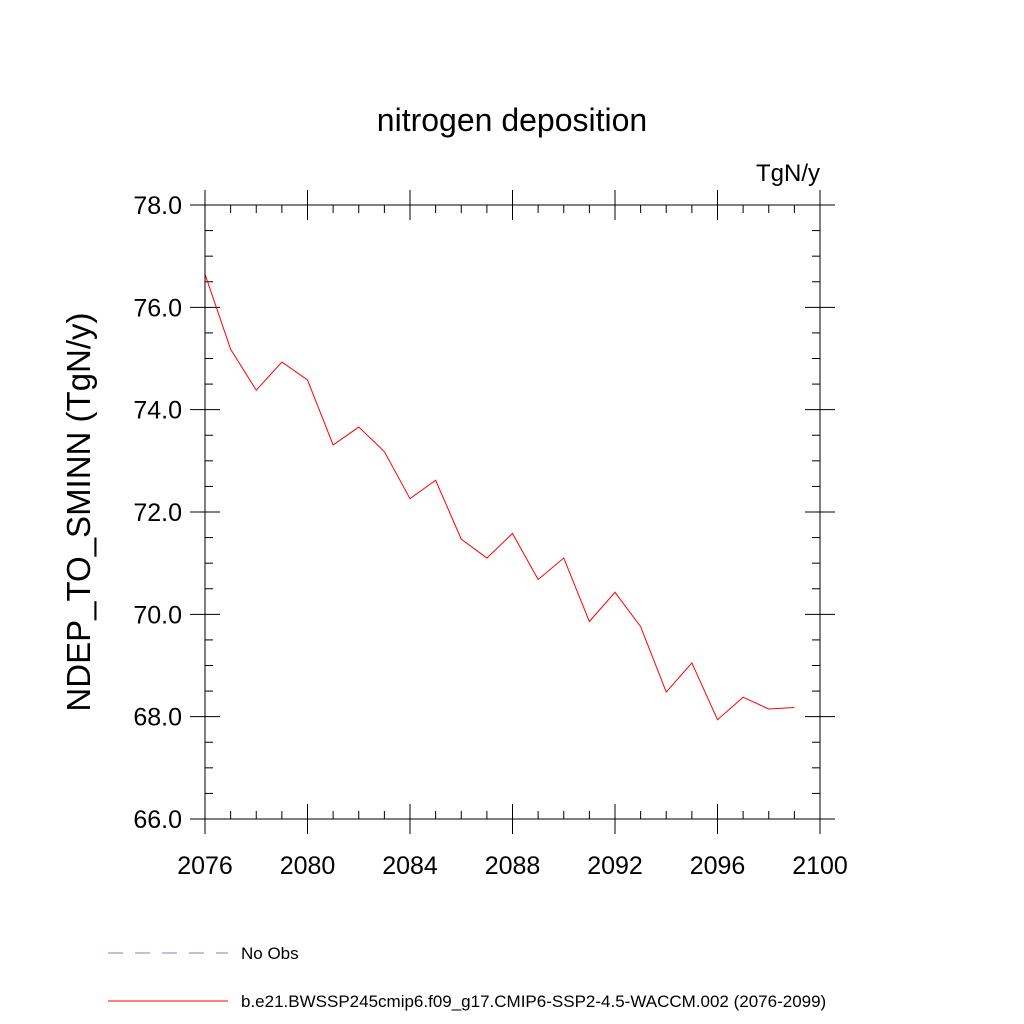 The width and height of the screenshot is (1024, 1024). I want to click on x-tick-label: 2084, so click(410, 866).